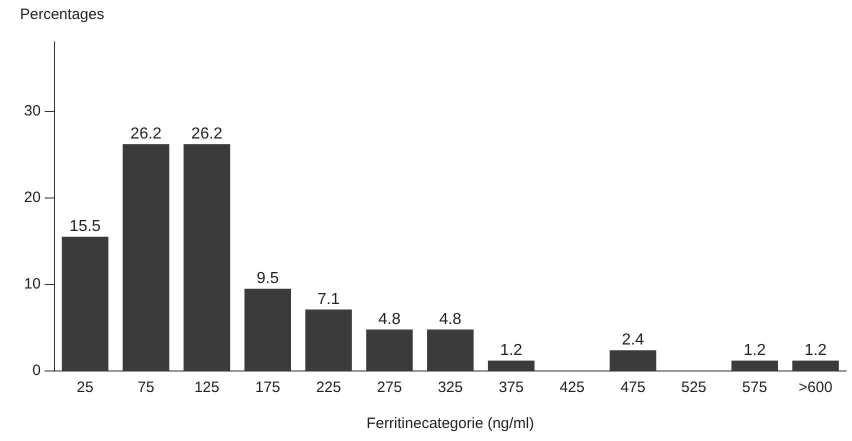  What do you see at coordinates (511, 387) in the screenshot?
I see `x-tick-label: 375` at bounding box center [511, 387].